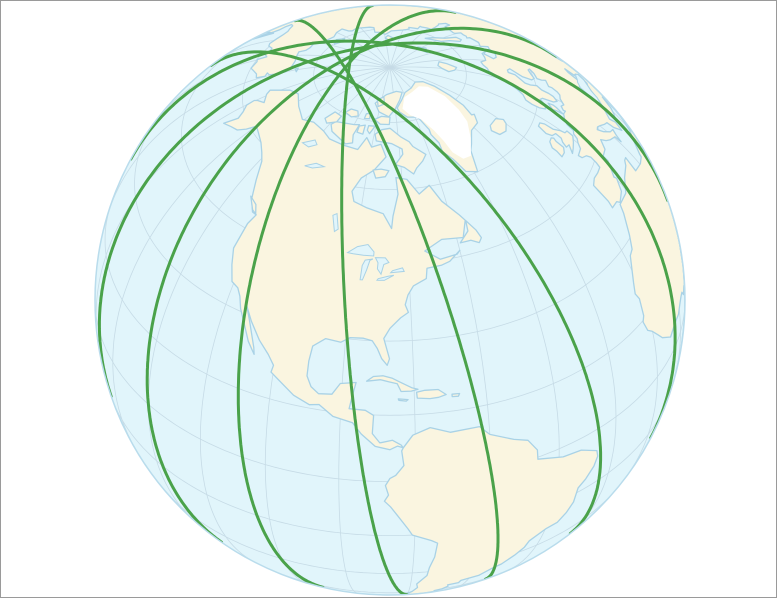 The width and height of the screenshot is (777, 599). What do you see at coordinates (371, 130) in the screenshot?
I see `landmass-somerset-island` at bounding box center [371, 130].